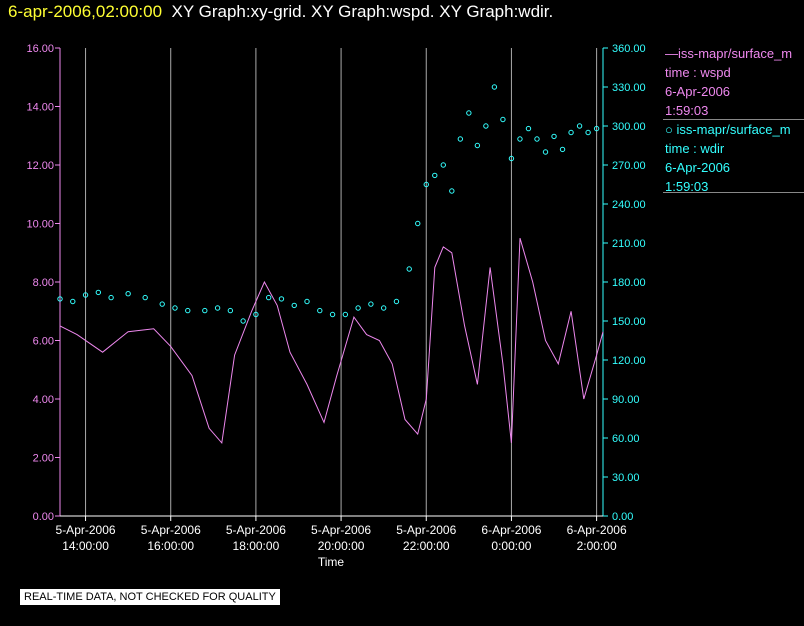 The height and width of the screenshot is (626, 804). What do you see at coordinates (43, 459) in the screenshot?
I see `y-left-tick-label: 2.00` at bounding box center [43, 459].